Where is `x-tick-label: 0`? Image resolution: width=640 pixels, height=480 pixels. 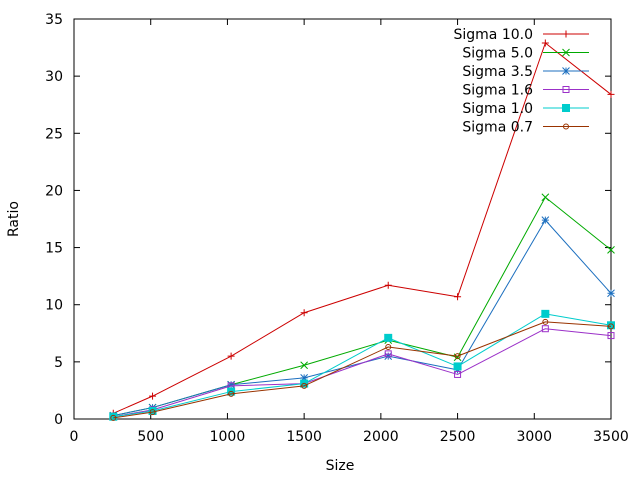 x-tick-label: 0 is located at coordinates (74, 437).